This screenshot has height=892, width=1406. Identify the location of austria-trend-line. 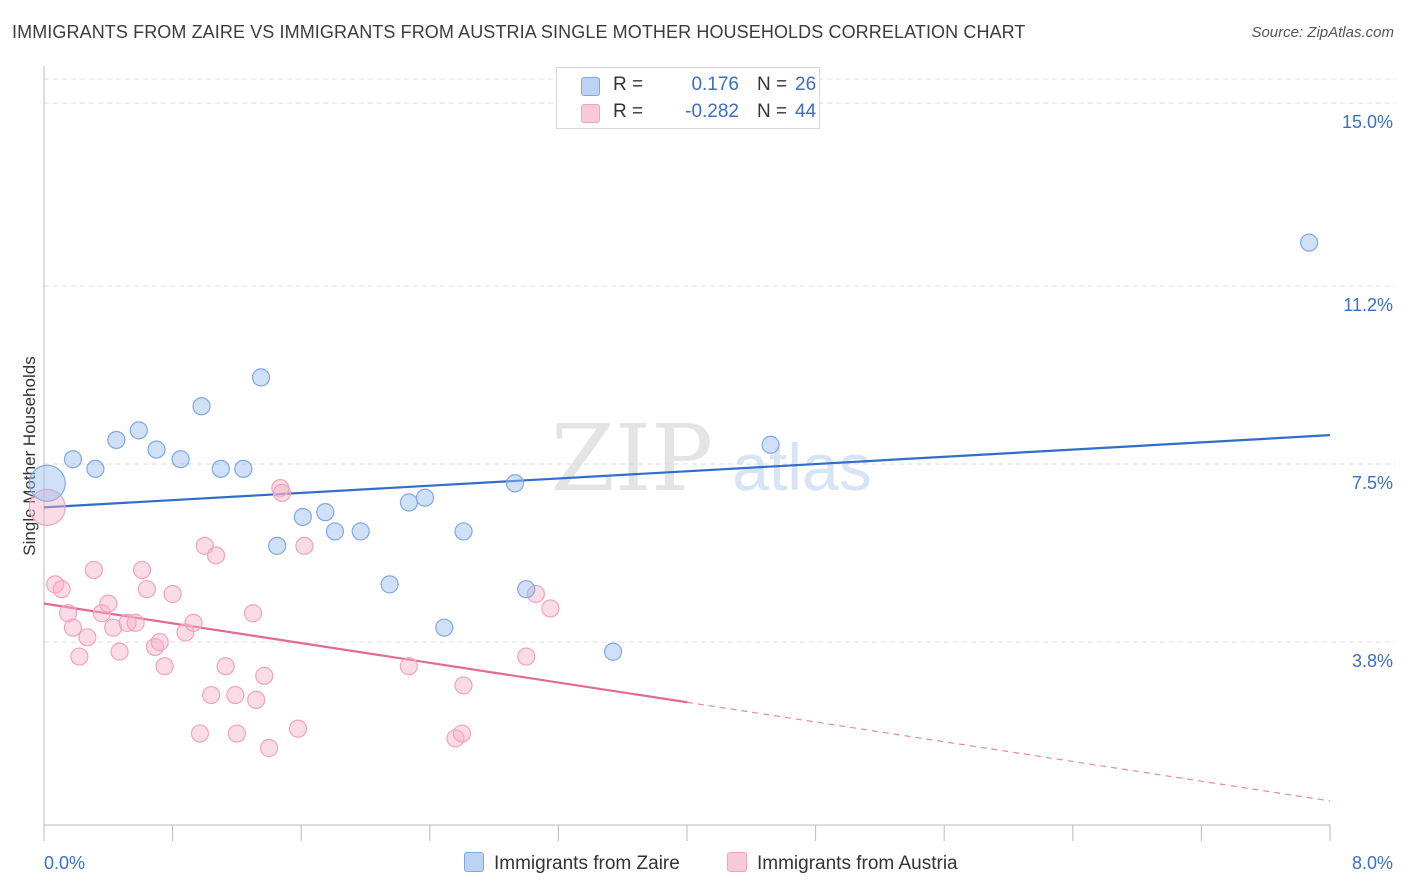
(365, 653).